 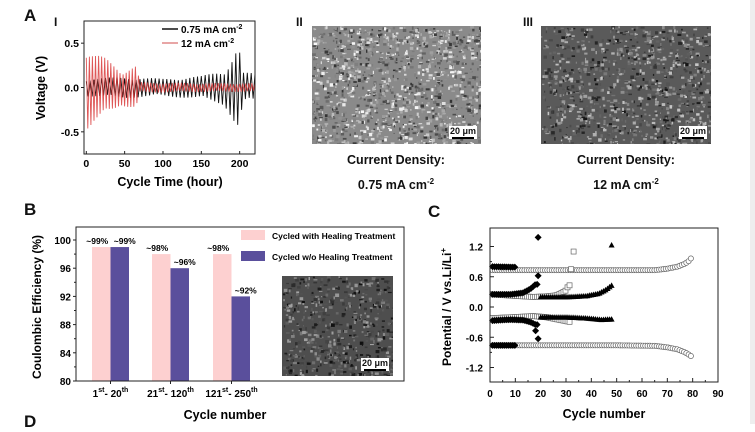 I want to click on caption-iii: Current Density: 12 mA cm-2, so click(x=626, y=173).